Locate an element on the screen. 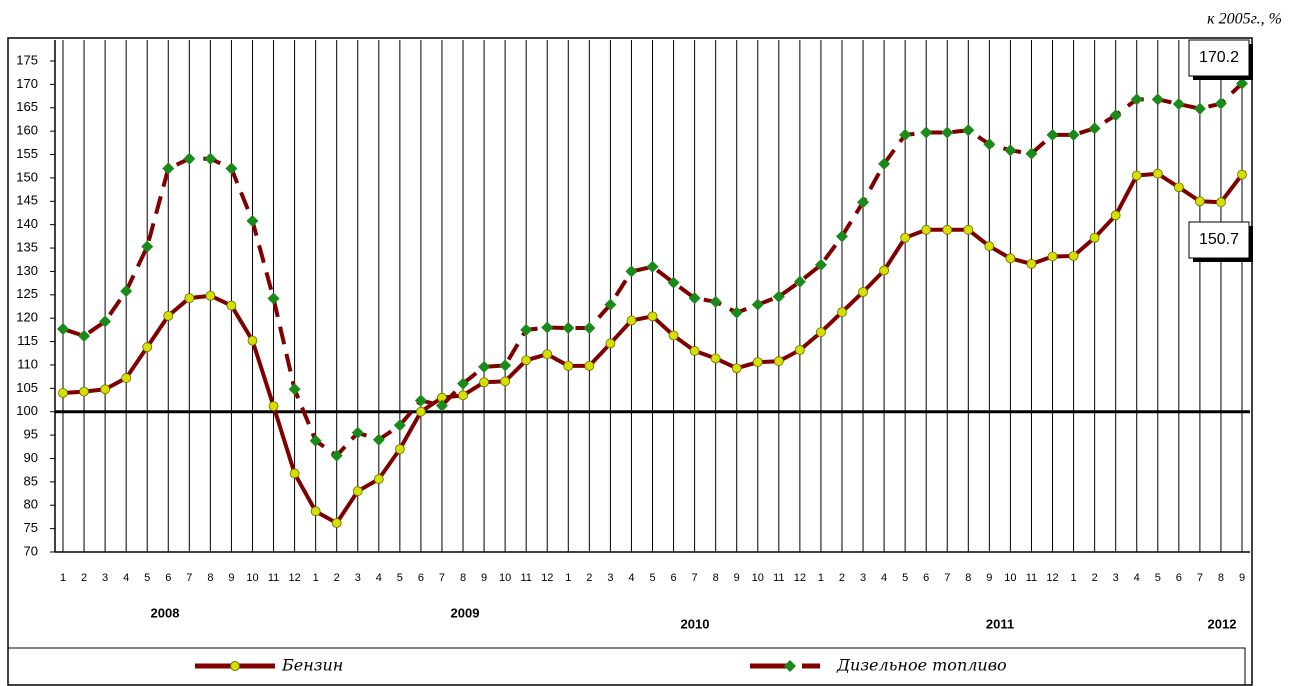 The height and width of the screenshot is (686, 1289). y-tick-label: 120 is located at coordinates (27, 317).